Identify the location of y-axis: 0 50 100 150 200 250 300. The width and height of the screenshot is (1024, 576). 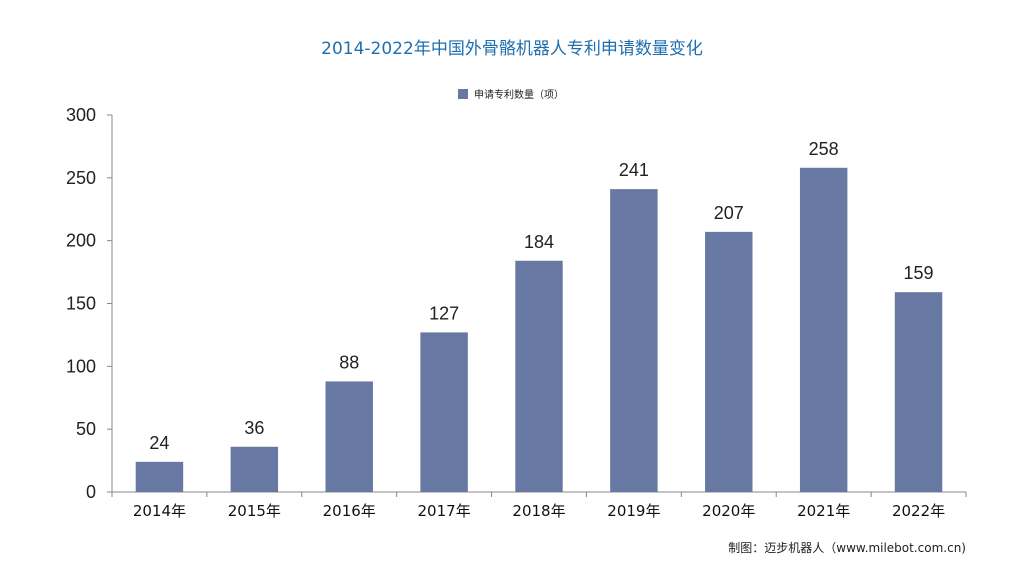
(89, 303).